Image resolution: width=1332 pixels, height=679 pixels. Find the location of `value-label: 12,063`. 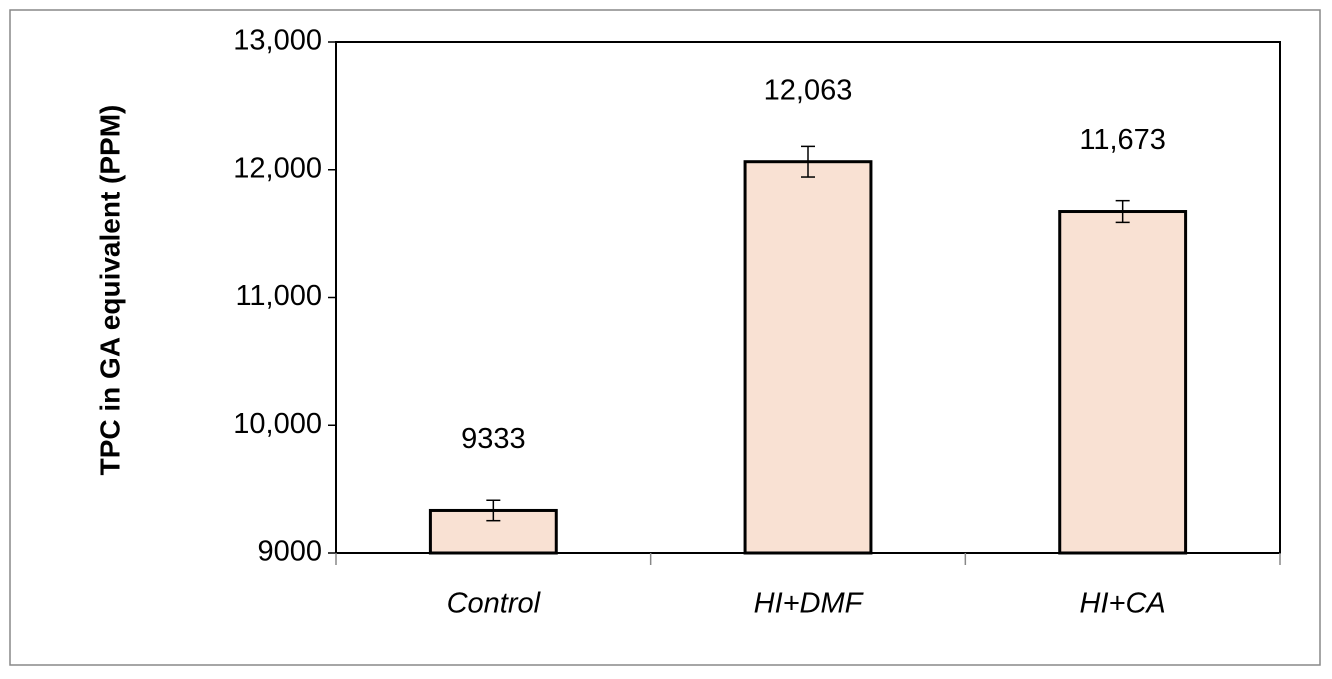

value-label: 12,063 is located at coordinates (808, 90).